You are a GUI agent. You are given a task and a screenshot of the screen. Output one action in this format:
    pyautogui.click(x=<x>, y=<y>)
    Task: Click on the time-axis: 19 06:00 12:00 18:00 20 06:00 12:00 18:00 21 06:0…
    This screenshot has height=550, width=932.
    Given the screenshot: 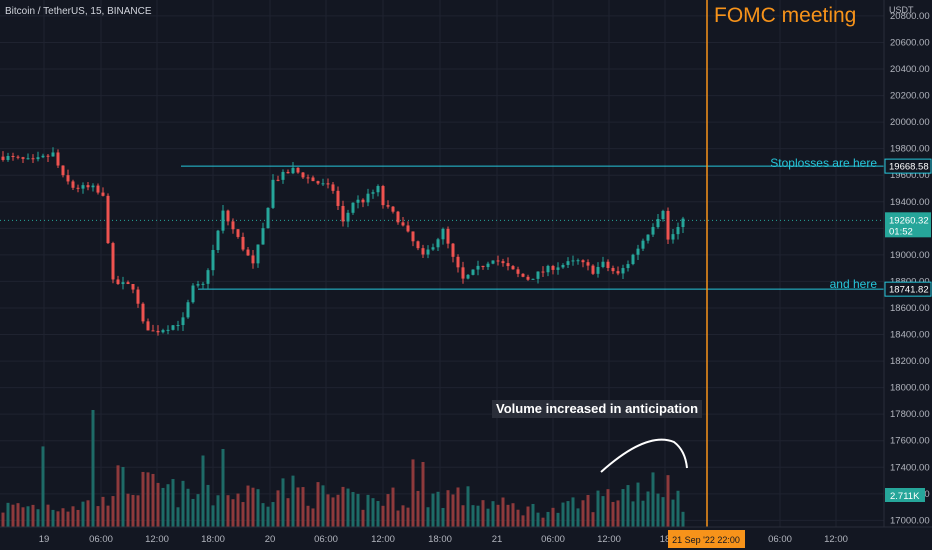 What is the action you would take?
    pyautogui.click(x=466, y=538)
    